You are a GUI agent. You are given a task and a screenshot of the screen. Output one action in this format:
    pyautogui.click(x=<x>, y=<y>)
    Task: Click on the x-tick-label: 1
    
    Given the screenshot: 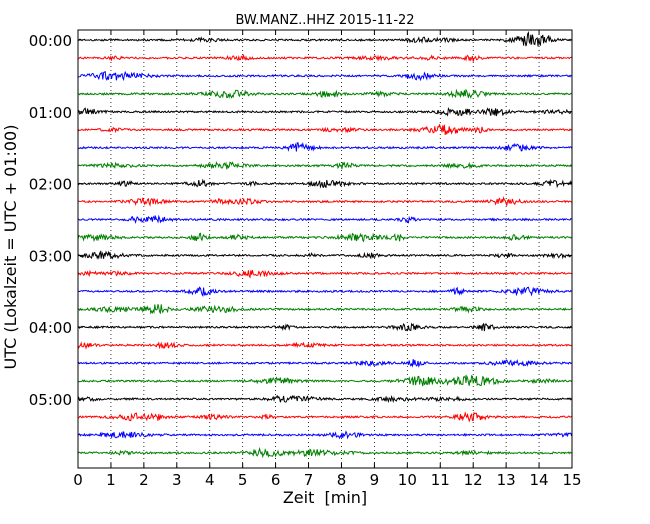 What is the action you would take?
    pyautogui.click(x=111, y=480)
    